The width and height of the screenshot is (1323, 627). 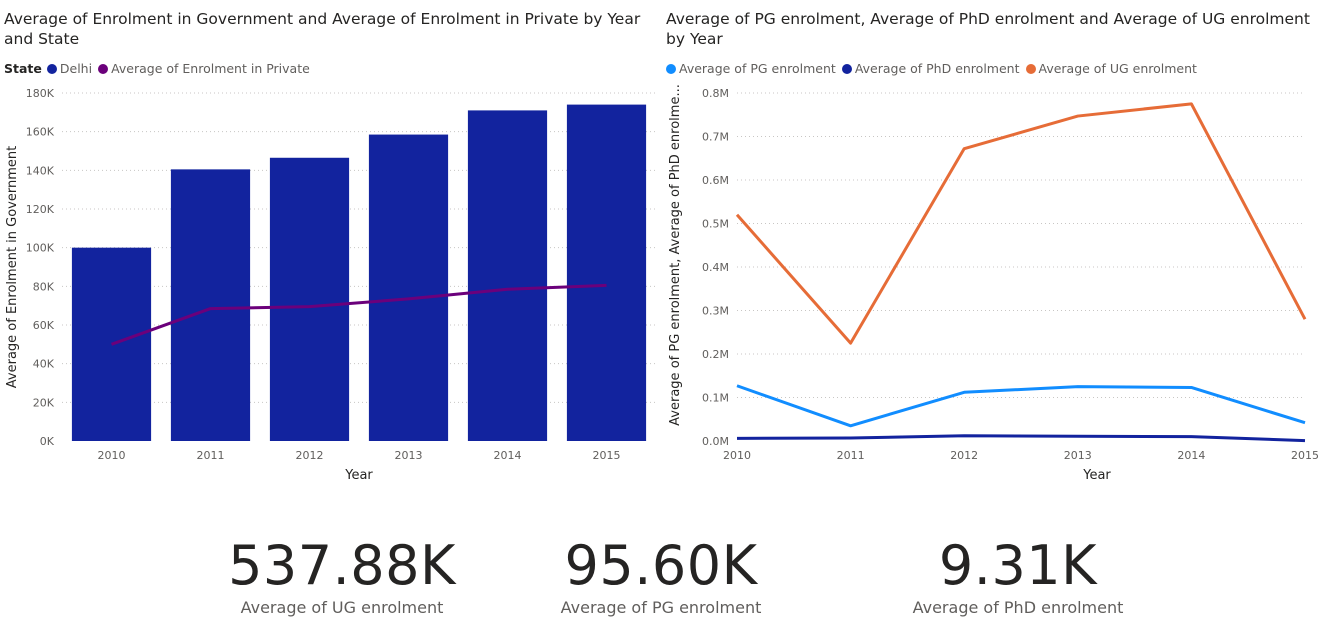 What do you see at coordinates (44, 402) in the screenshot?
I see `y-tick-label: 20K` at bounding box center [44, 402].